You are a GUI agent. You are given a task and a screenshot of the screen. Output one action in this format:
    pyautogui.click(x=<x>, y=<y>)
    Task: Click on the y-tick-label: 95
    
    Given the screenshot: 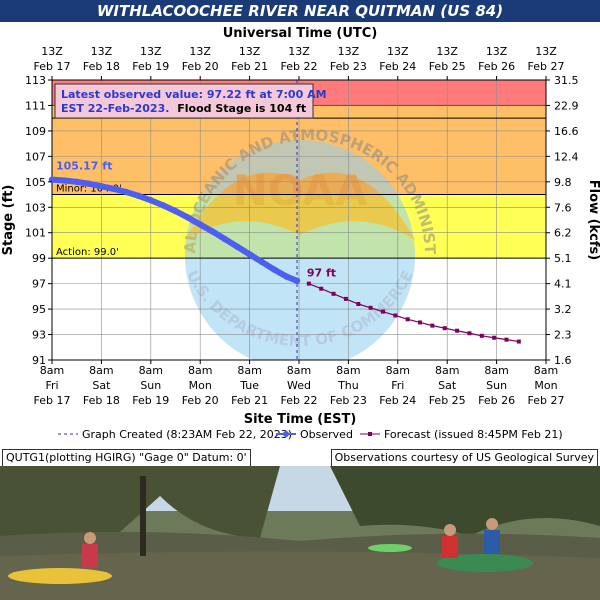 What is the action you would take?
    pyautogui.click(x=39, y=309)
    